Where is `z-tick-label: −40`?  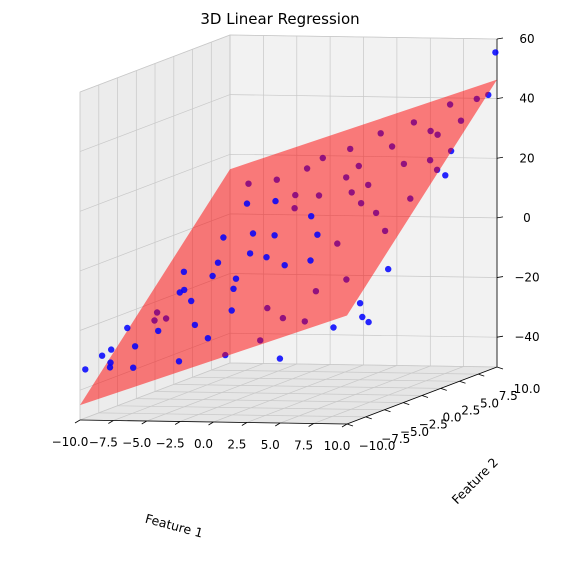 z-tick-label: −40 is located at coordinates (526, 337).